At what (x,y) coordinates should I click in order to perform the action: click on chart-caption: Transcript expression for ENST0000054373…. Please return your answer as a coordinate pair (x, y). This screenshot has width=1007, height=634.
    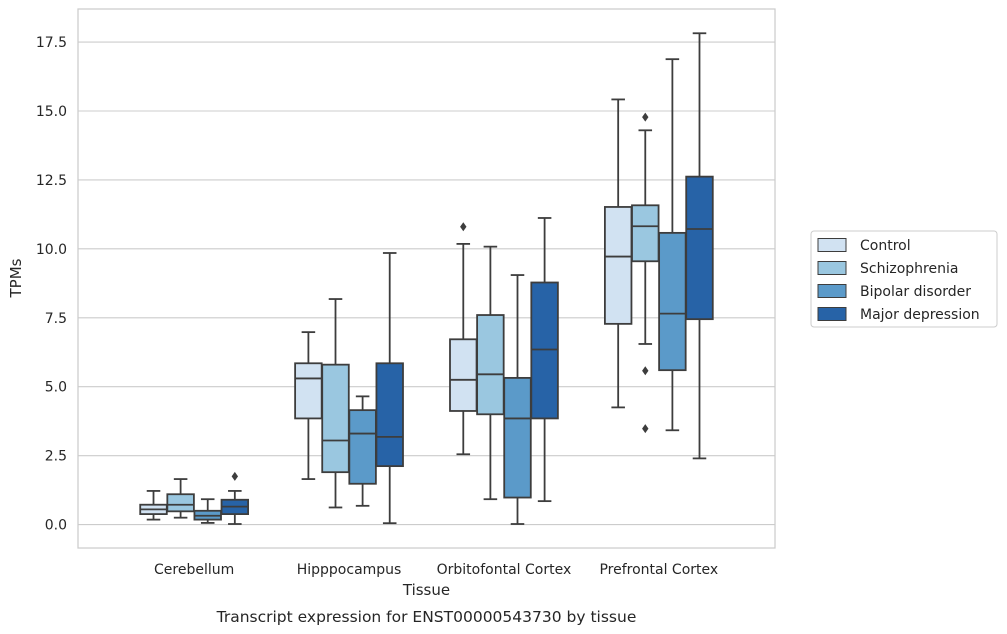
    Looking at the image, I should click on (426, 617).